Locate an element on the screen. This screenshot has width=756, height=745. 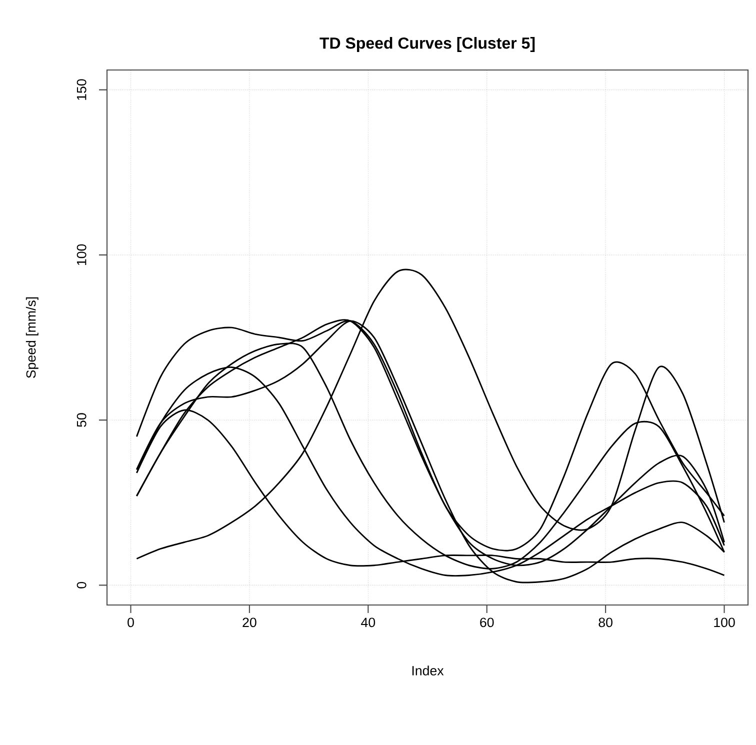
y-axis-title: Speed [mm/s] is located at coordinates (32, 337).